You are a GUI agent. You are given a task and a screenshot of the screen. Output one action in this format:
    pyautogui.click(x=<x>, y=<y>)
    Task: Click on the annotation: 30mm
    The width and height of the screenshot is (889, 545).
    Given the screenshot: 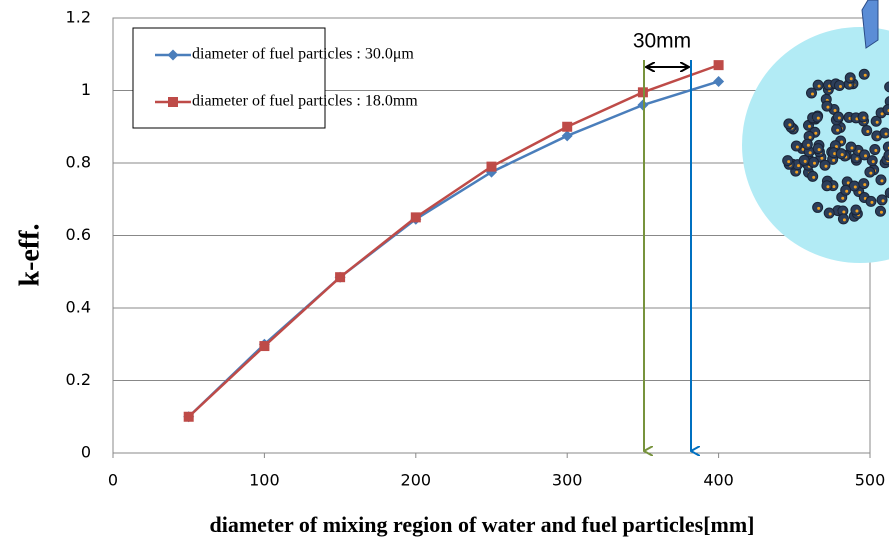 What is the action you would take?
    pyautogui.click(x=662, y=41)
    